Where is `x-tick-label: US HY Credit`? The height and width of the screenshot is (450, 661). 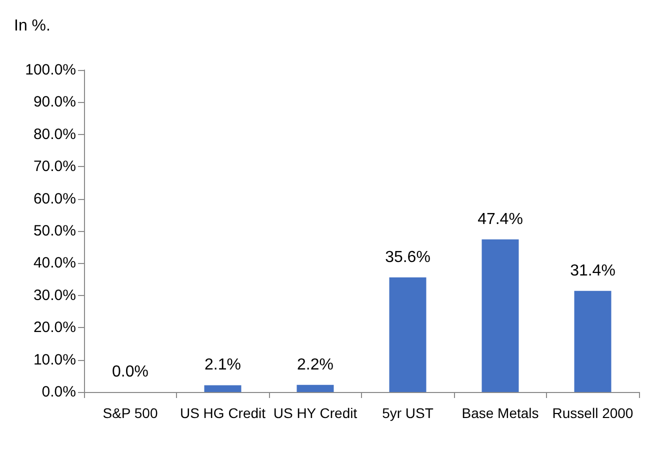
x-tick-label: US HY Credit is located at coordinates (315, 413).